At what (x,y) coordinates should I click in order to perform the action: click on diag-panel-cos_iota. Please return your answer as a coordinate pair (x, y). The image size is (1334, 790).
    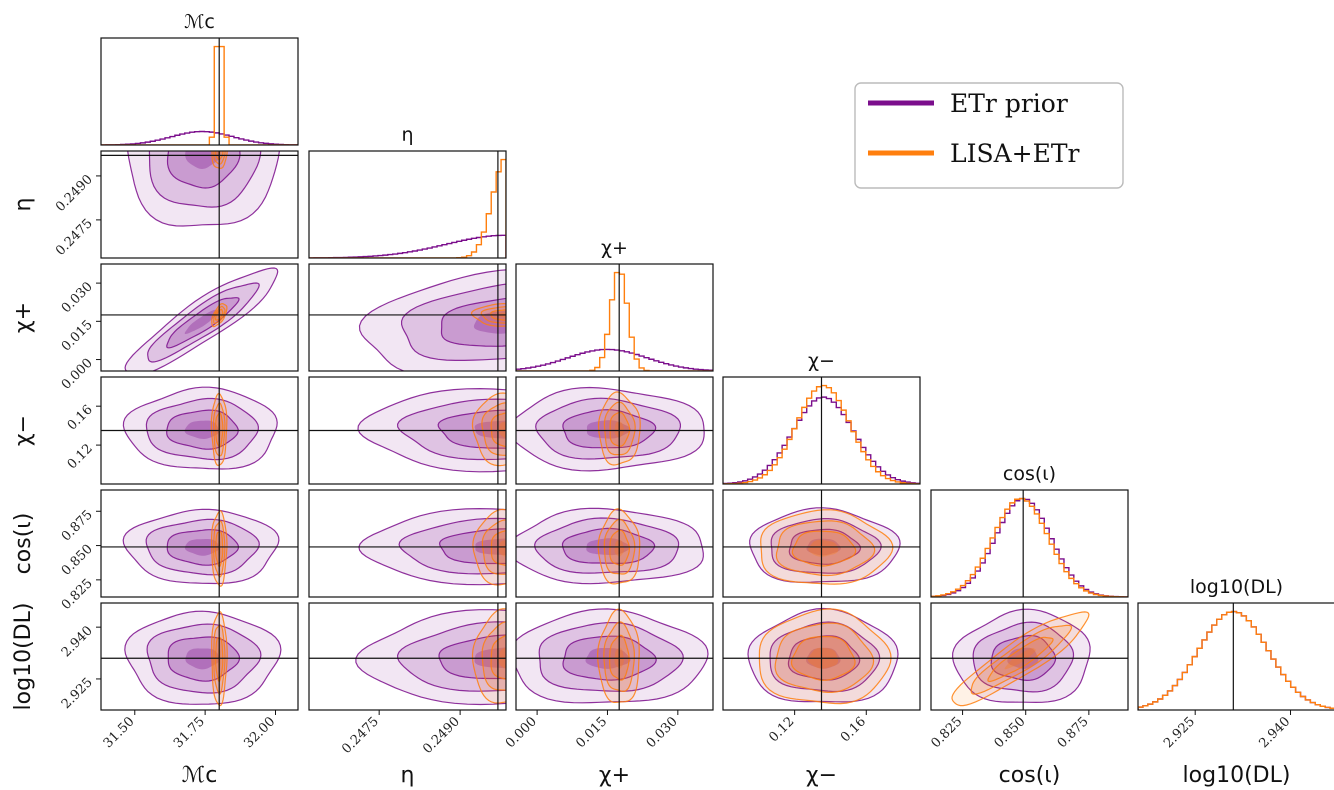
    Looking at the image, I should click on (1029, 543).